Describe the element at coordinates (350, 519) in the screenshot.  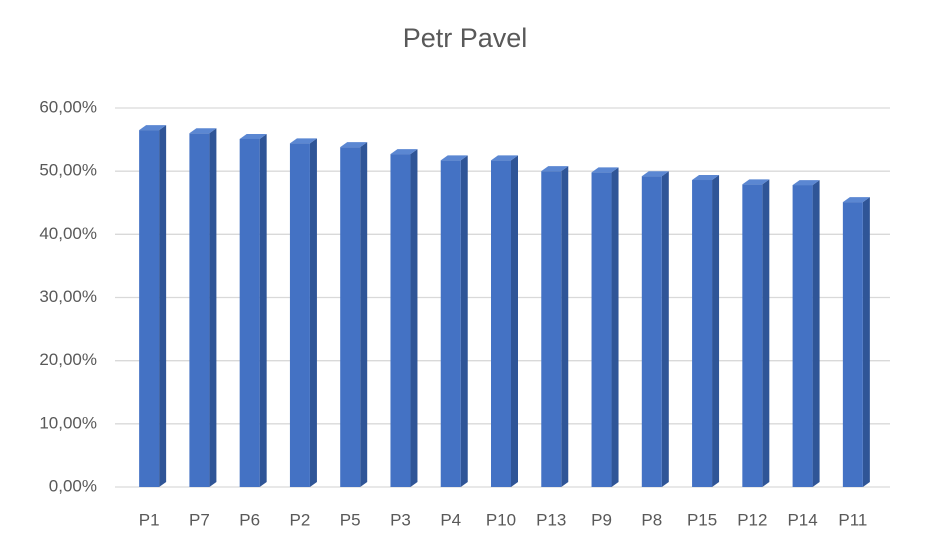
I see `x-tick-label: P5` at that location.